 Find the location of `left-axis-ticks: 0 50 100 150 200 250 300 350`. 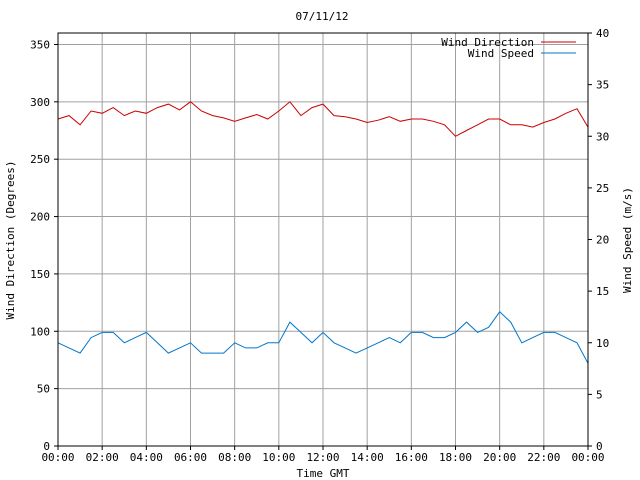

left-axis-ticks: 0 50 100 150 200 250 300 350 is located at coordinates (44, 245).